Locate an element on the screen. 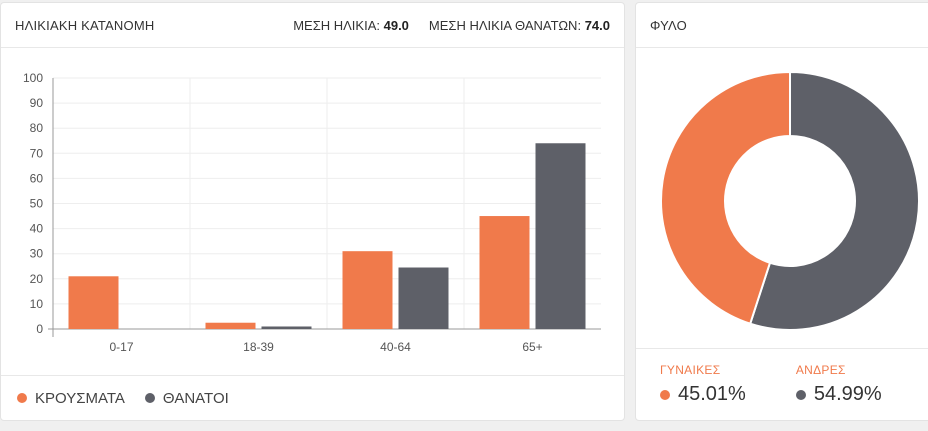  women-stat: ΓΥΝΑΙΚΕΣ 45.01% is located at coordinates (703, 391).